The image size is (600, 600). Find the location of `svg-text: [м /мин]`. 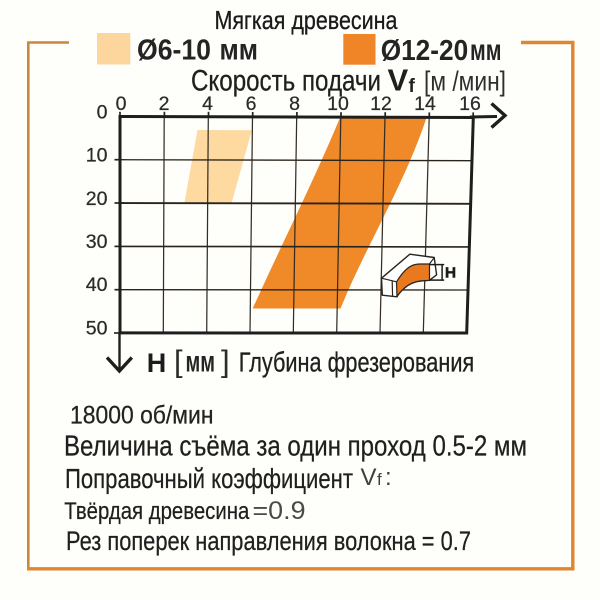

svg-text: [м /мин] is located at coordinates (465, 81).